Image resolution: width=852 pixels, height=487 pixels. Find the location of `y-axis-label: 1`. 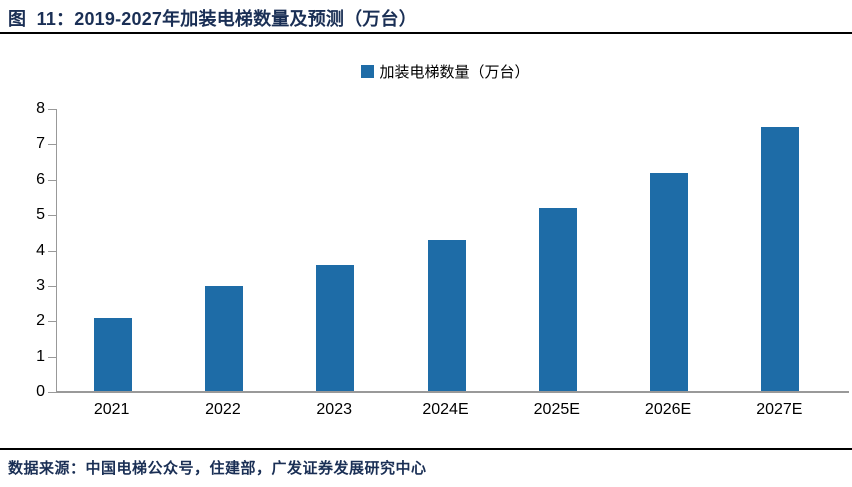

y-axis-label: 1 is located at coordinates (40, 356).